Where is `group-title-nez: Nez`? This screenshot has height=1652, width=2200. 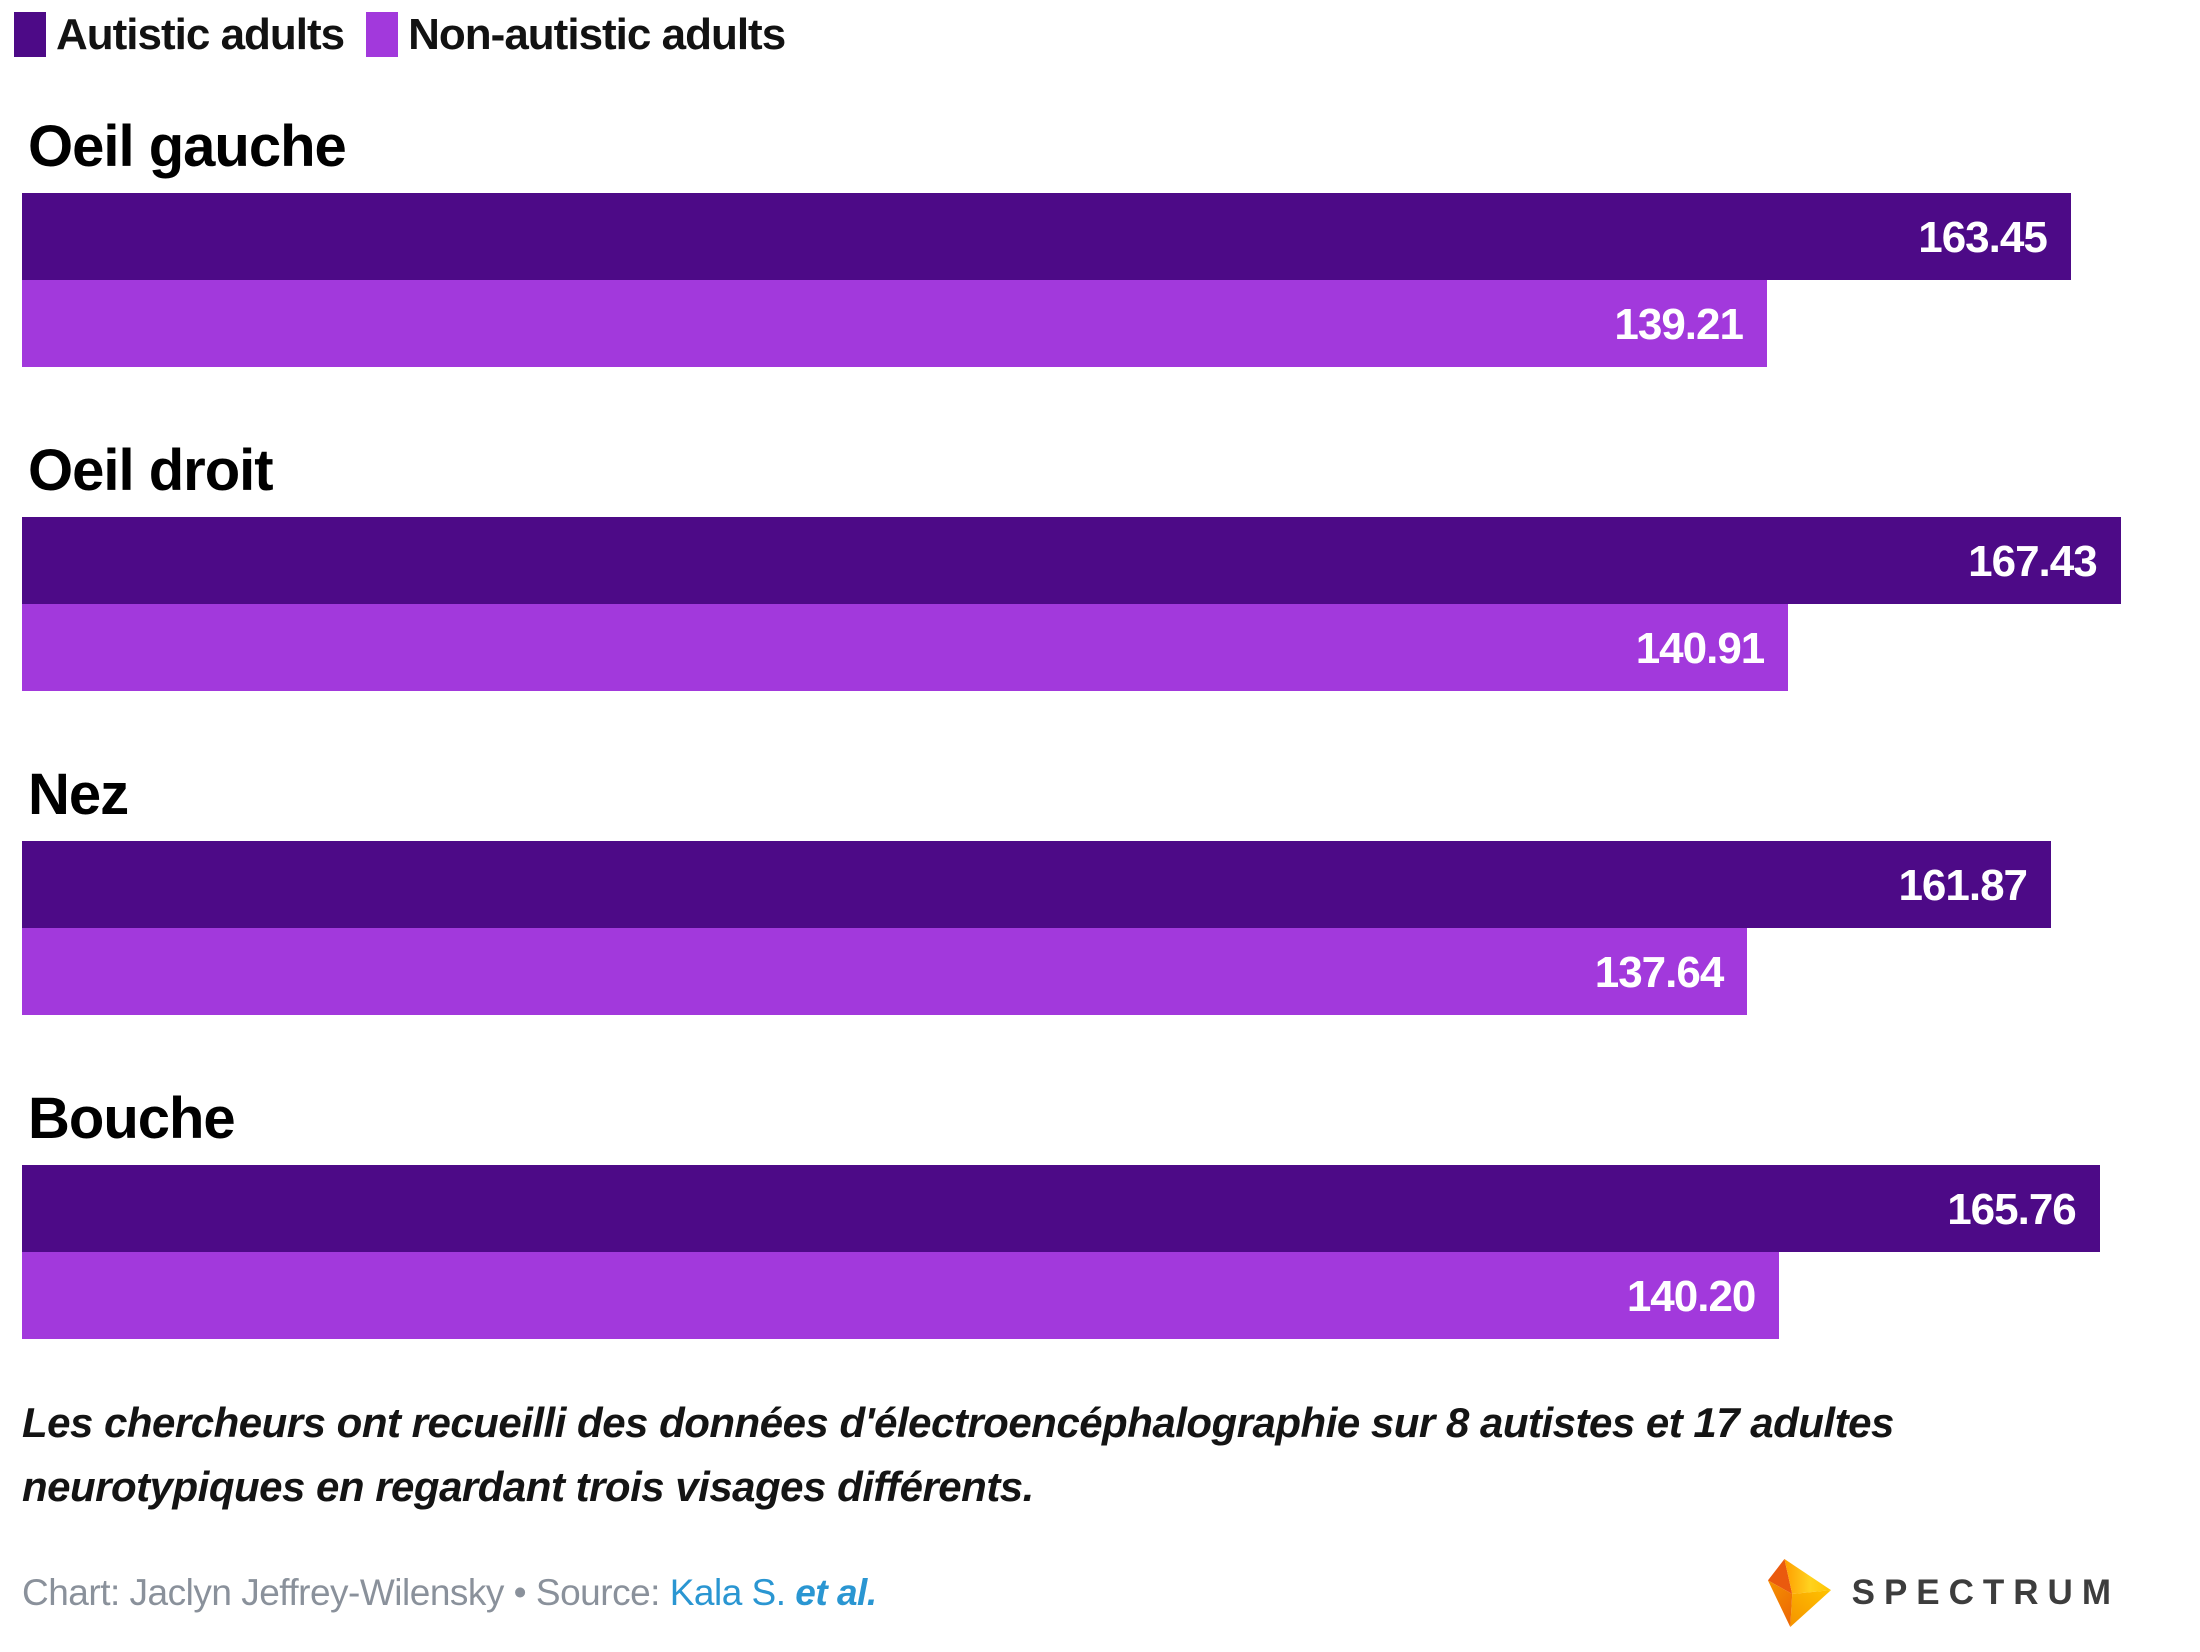 group-title-nez: Nez is located at coordinates (78, 794).